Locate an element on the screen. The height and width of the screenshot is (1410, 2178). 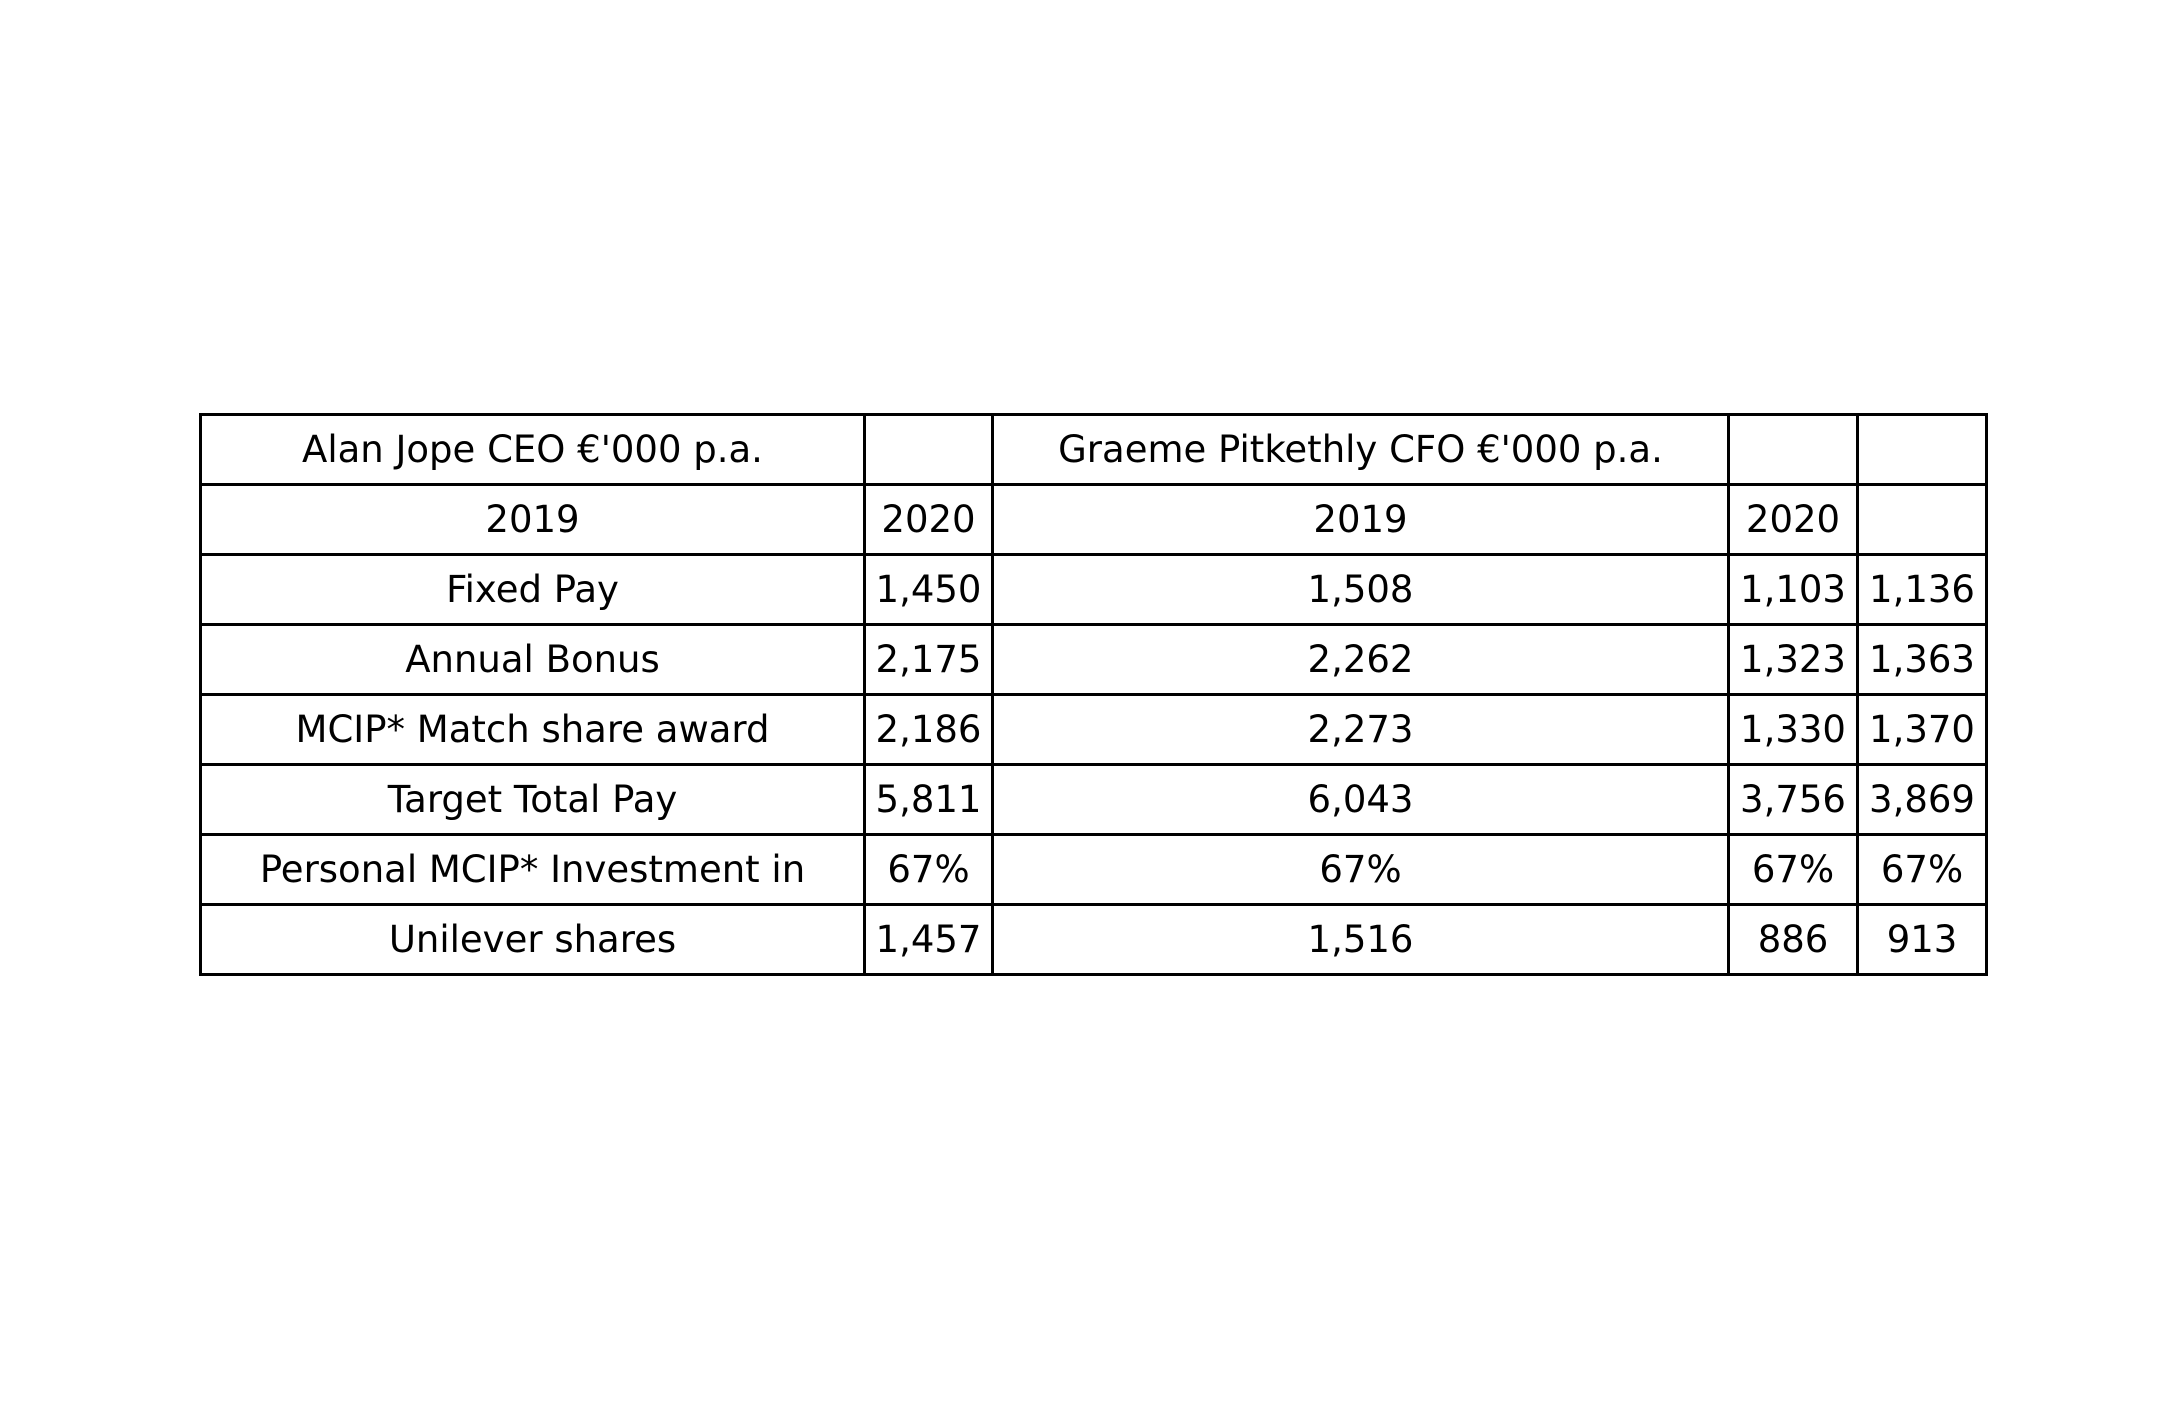
table-row: Annual Bonus 2,175 2,262 1,323 1,363 is located at coordinates (1093, 659).